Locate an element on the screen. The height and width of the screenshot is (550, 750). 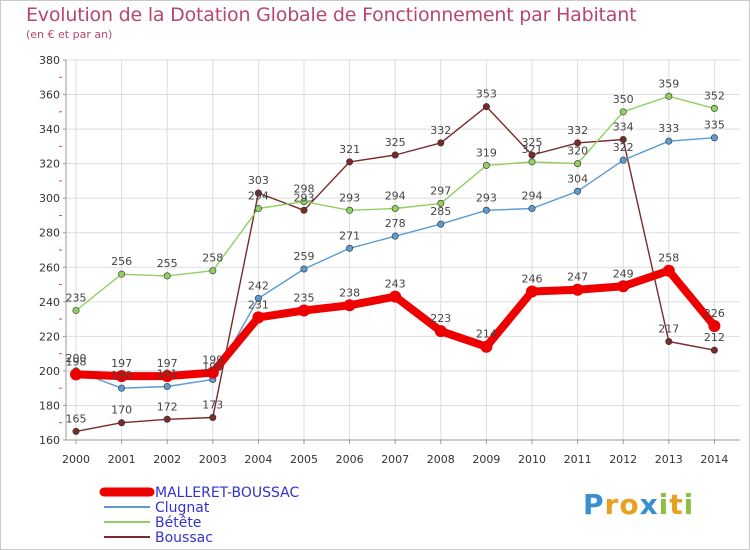
legend-entry: MALLERET-BOUSSAC is located at coordinates (199, 493).